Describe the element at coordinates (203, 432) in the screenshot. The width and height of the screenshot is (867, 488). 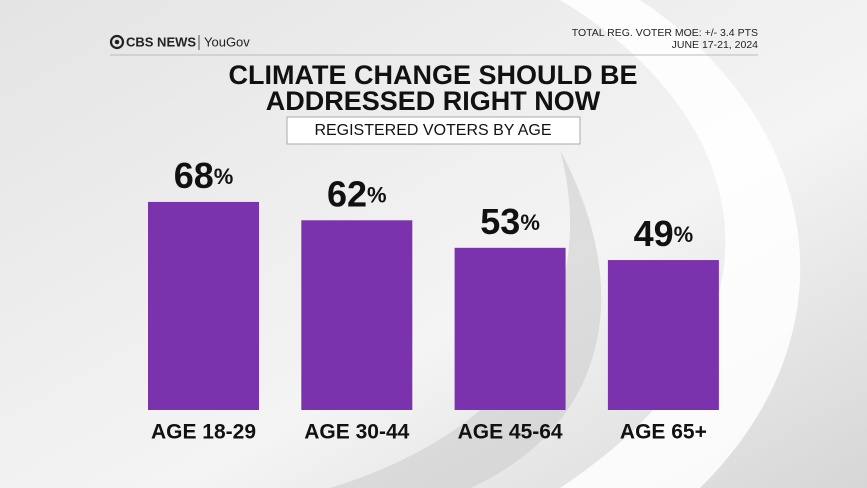
I see `x-tick-label: AGE 18-29` at that location.